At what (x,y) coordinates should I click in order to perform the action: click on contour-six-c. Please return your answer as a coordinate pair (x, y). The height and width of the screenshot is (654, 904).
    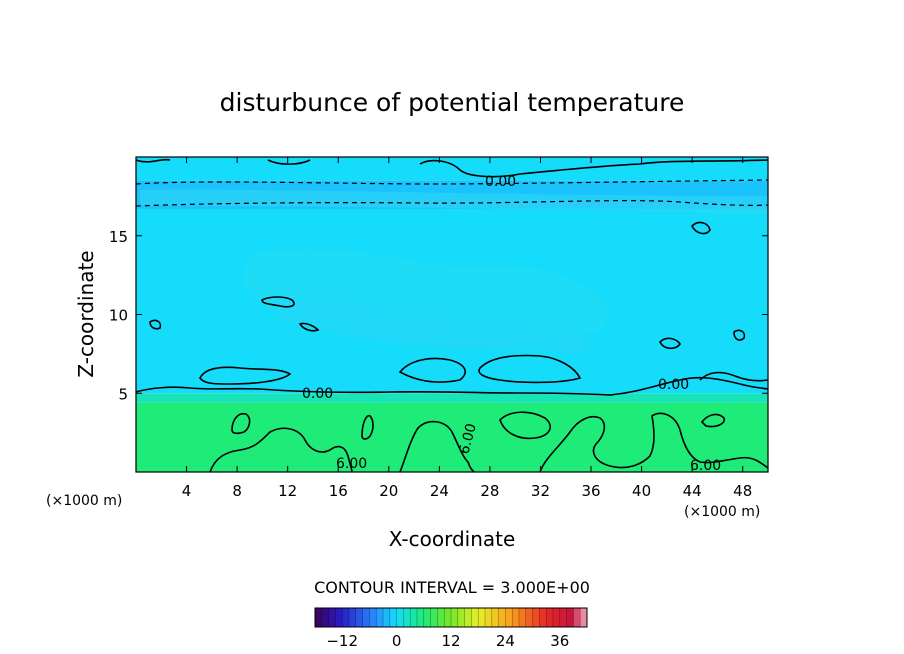
    Looking at the image, I should click on (525, 425).